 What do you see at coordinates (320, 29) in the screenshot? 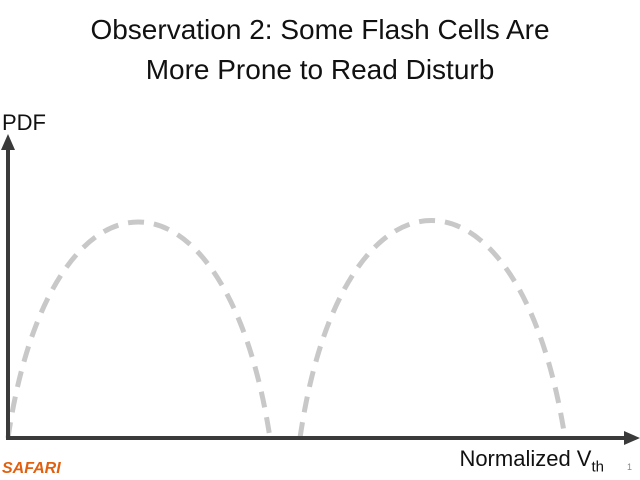
I see `title-line-1: Observation 2: Some Flash Cells Are` at bounding box center [320, 29].